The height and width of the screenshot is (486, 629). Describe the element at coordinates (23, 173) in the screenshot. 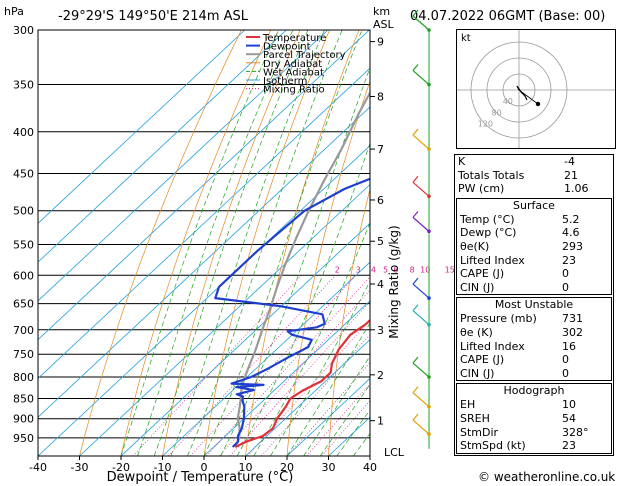

I see `pressure-tick-label: 450` at that location.